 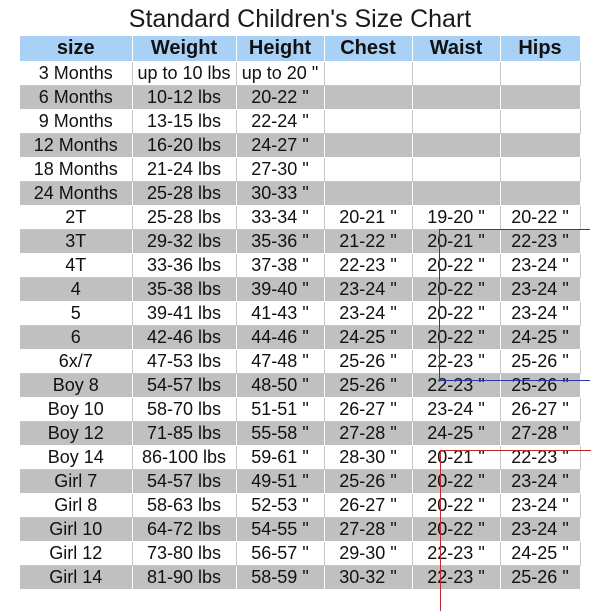 I want to click on cell-height: 47-48 ", so click(x=280, y=361).